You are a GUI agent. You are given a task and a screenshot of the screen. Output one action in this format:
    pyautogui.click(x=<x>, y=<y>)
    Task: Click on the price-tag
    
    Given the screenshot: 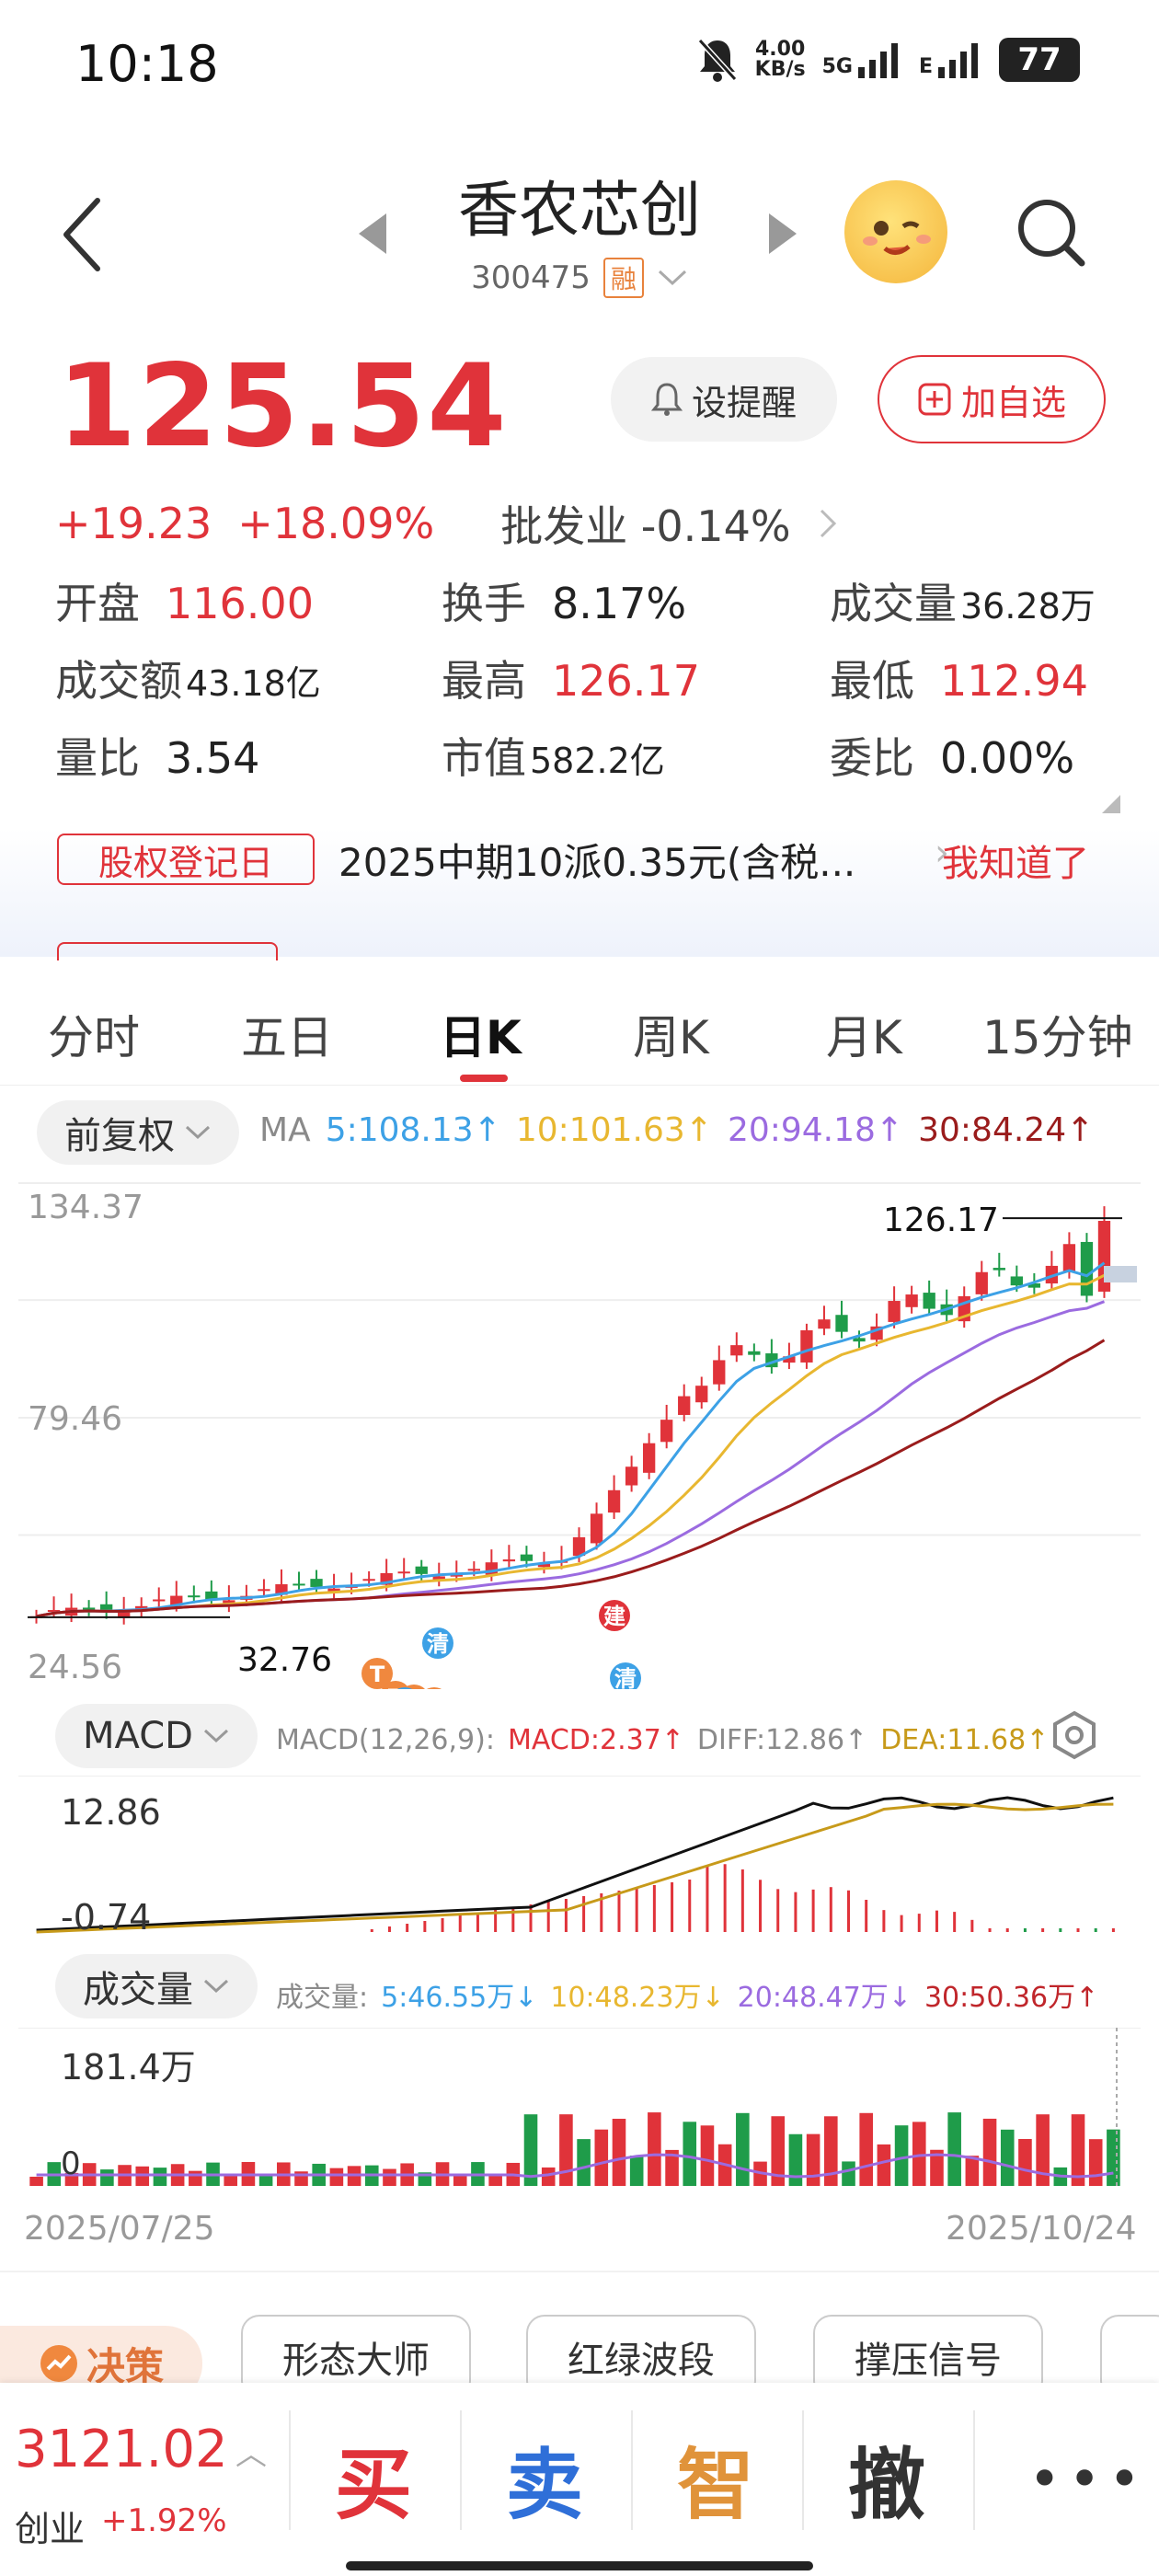 What is the action you would take?
    pyautogui.click(x=1120, y=1274)
    